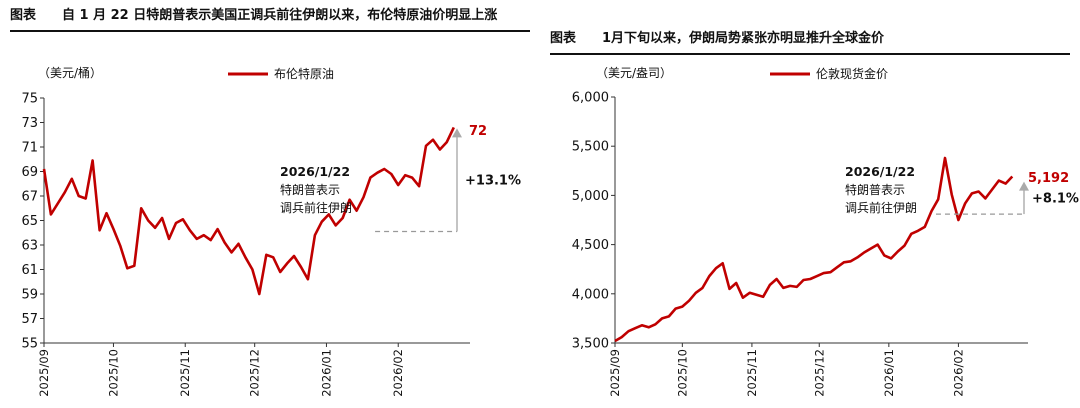 This screenshot has height=408, width=1080. What do you see at coordinates (29, 344) in the screenshot?
I see `y-tick-label: 55` at bounding box center [29, 344].